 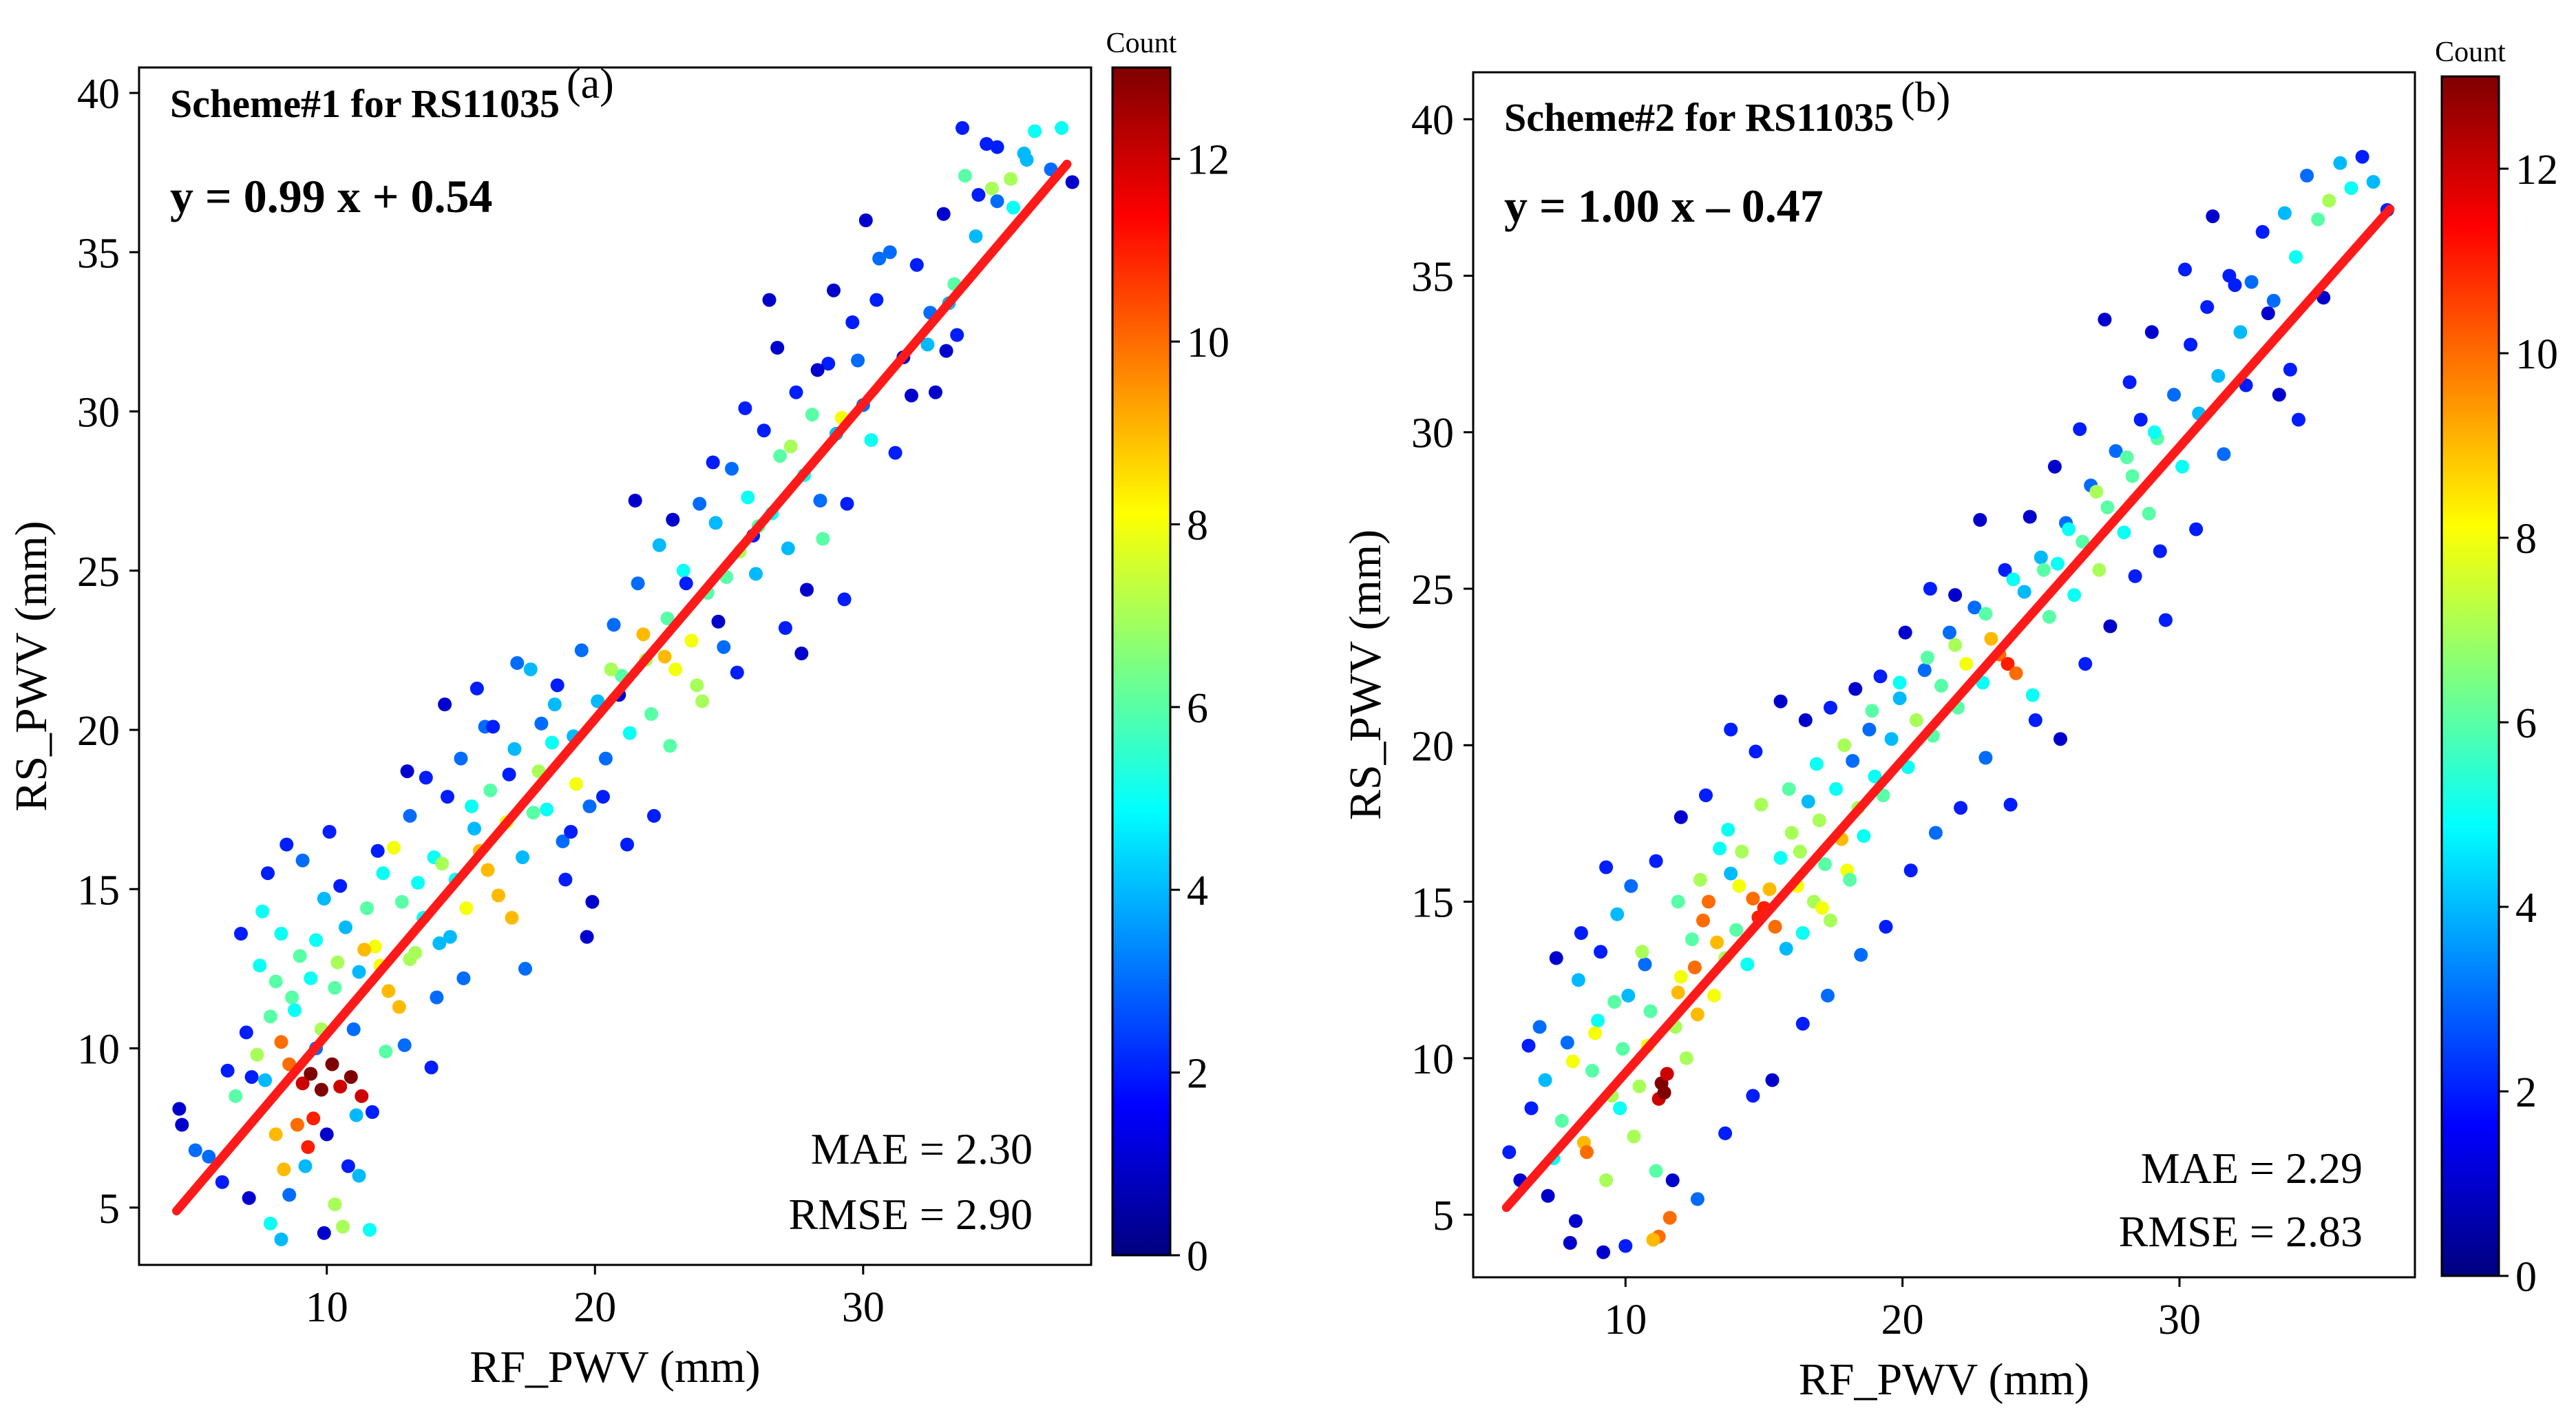 What do you see at coordinates (1208, 160) in the screenshot?
I see `colorbar-tick-label: 12` at bounding box center [1208, 160].